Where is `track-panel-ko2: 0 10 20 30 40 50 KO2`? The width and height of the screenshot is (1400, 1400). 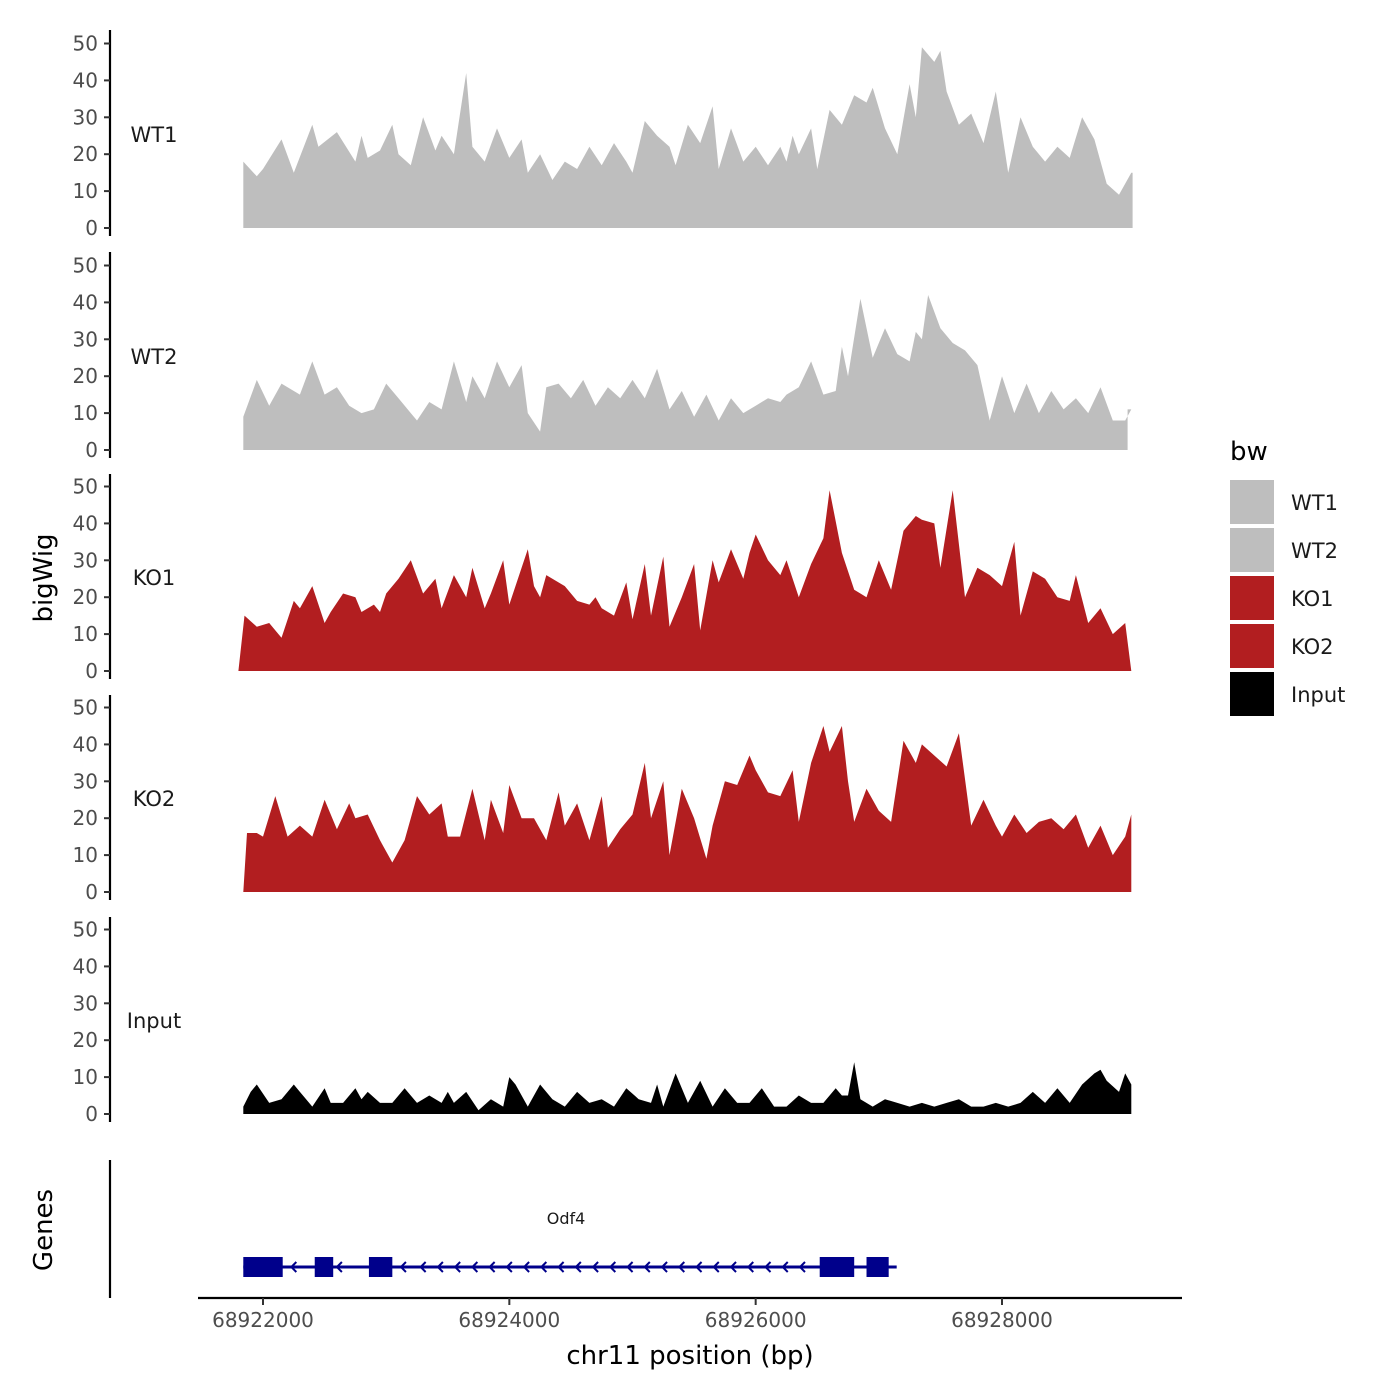
track-panel-ko2: 0 10 20 30 40 50 KO2 is located at coordinates (602, 799).